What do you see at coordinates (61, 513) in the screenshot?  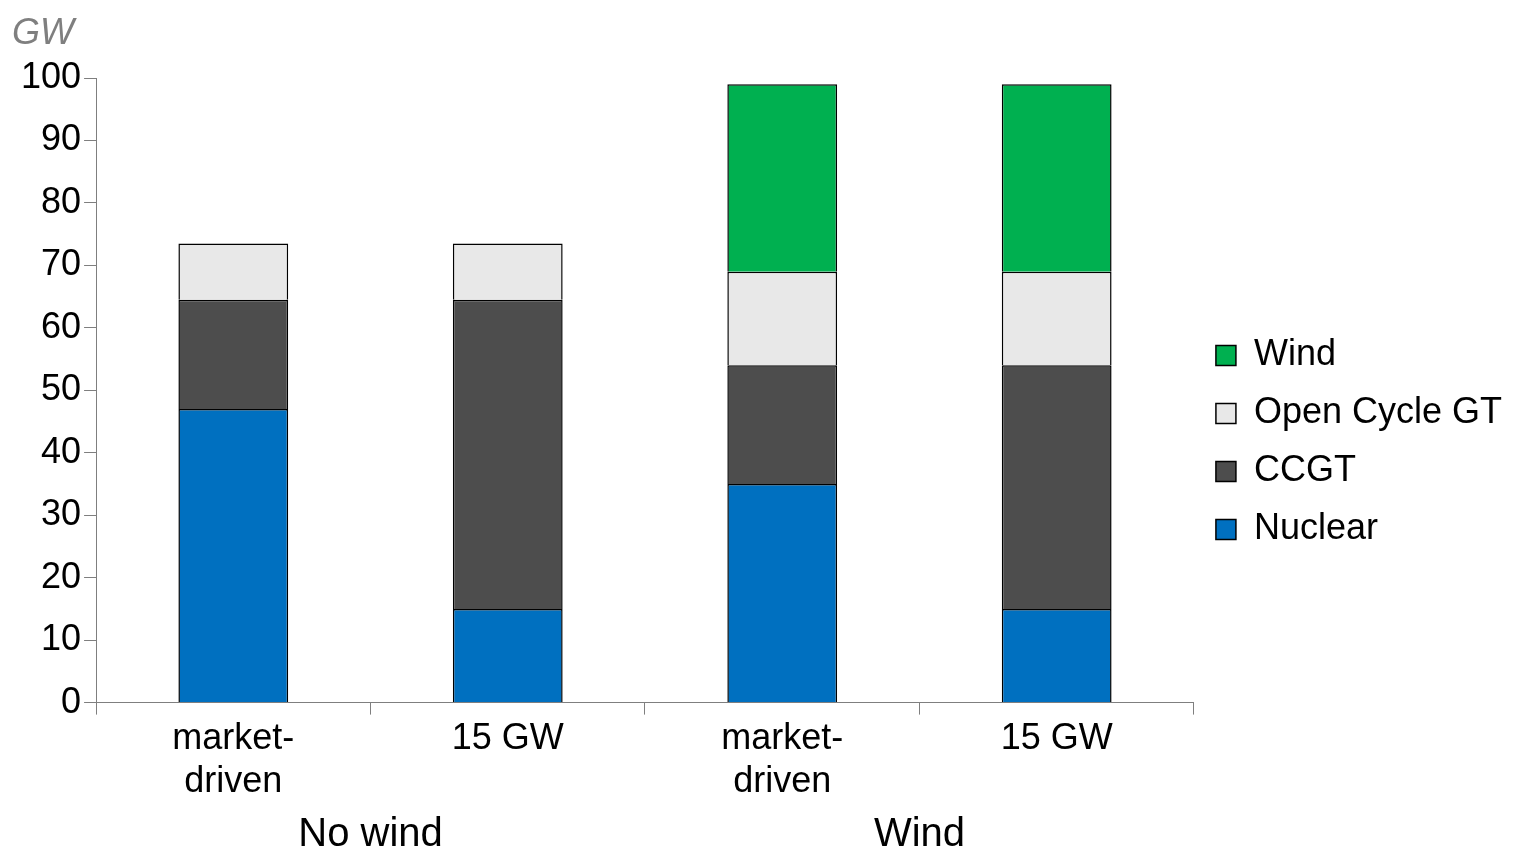 I see `y-tick-label: 30` at bounding box center [61, 513].